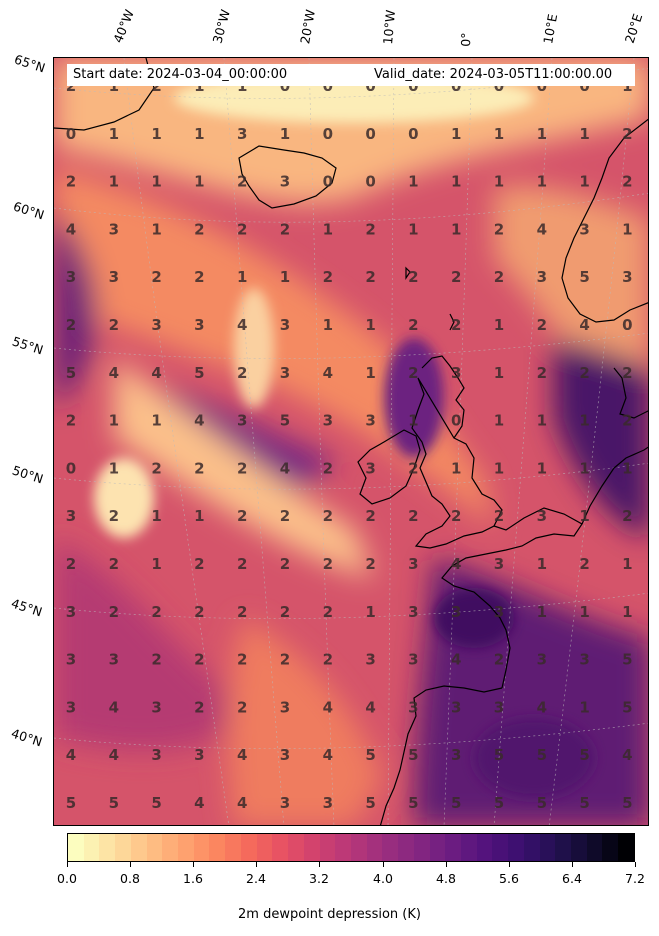  I want to click on moist-spot, so click(124, 498).